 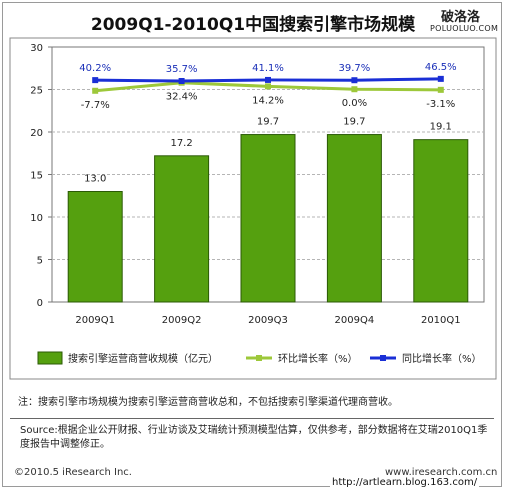 What do you see at coordinates (40, 261) in the screenshot?
I see `y-tick-label: 5` at bounding box center [40, 261].